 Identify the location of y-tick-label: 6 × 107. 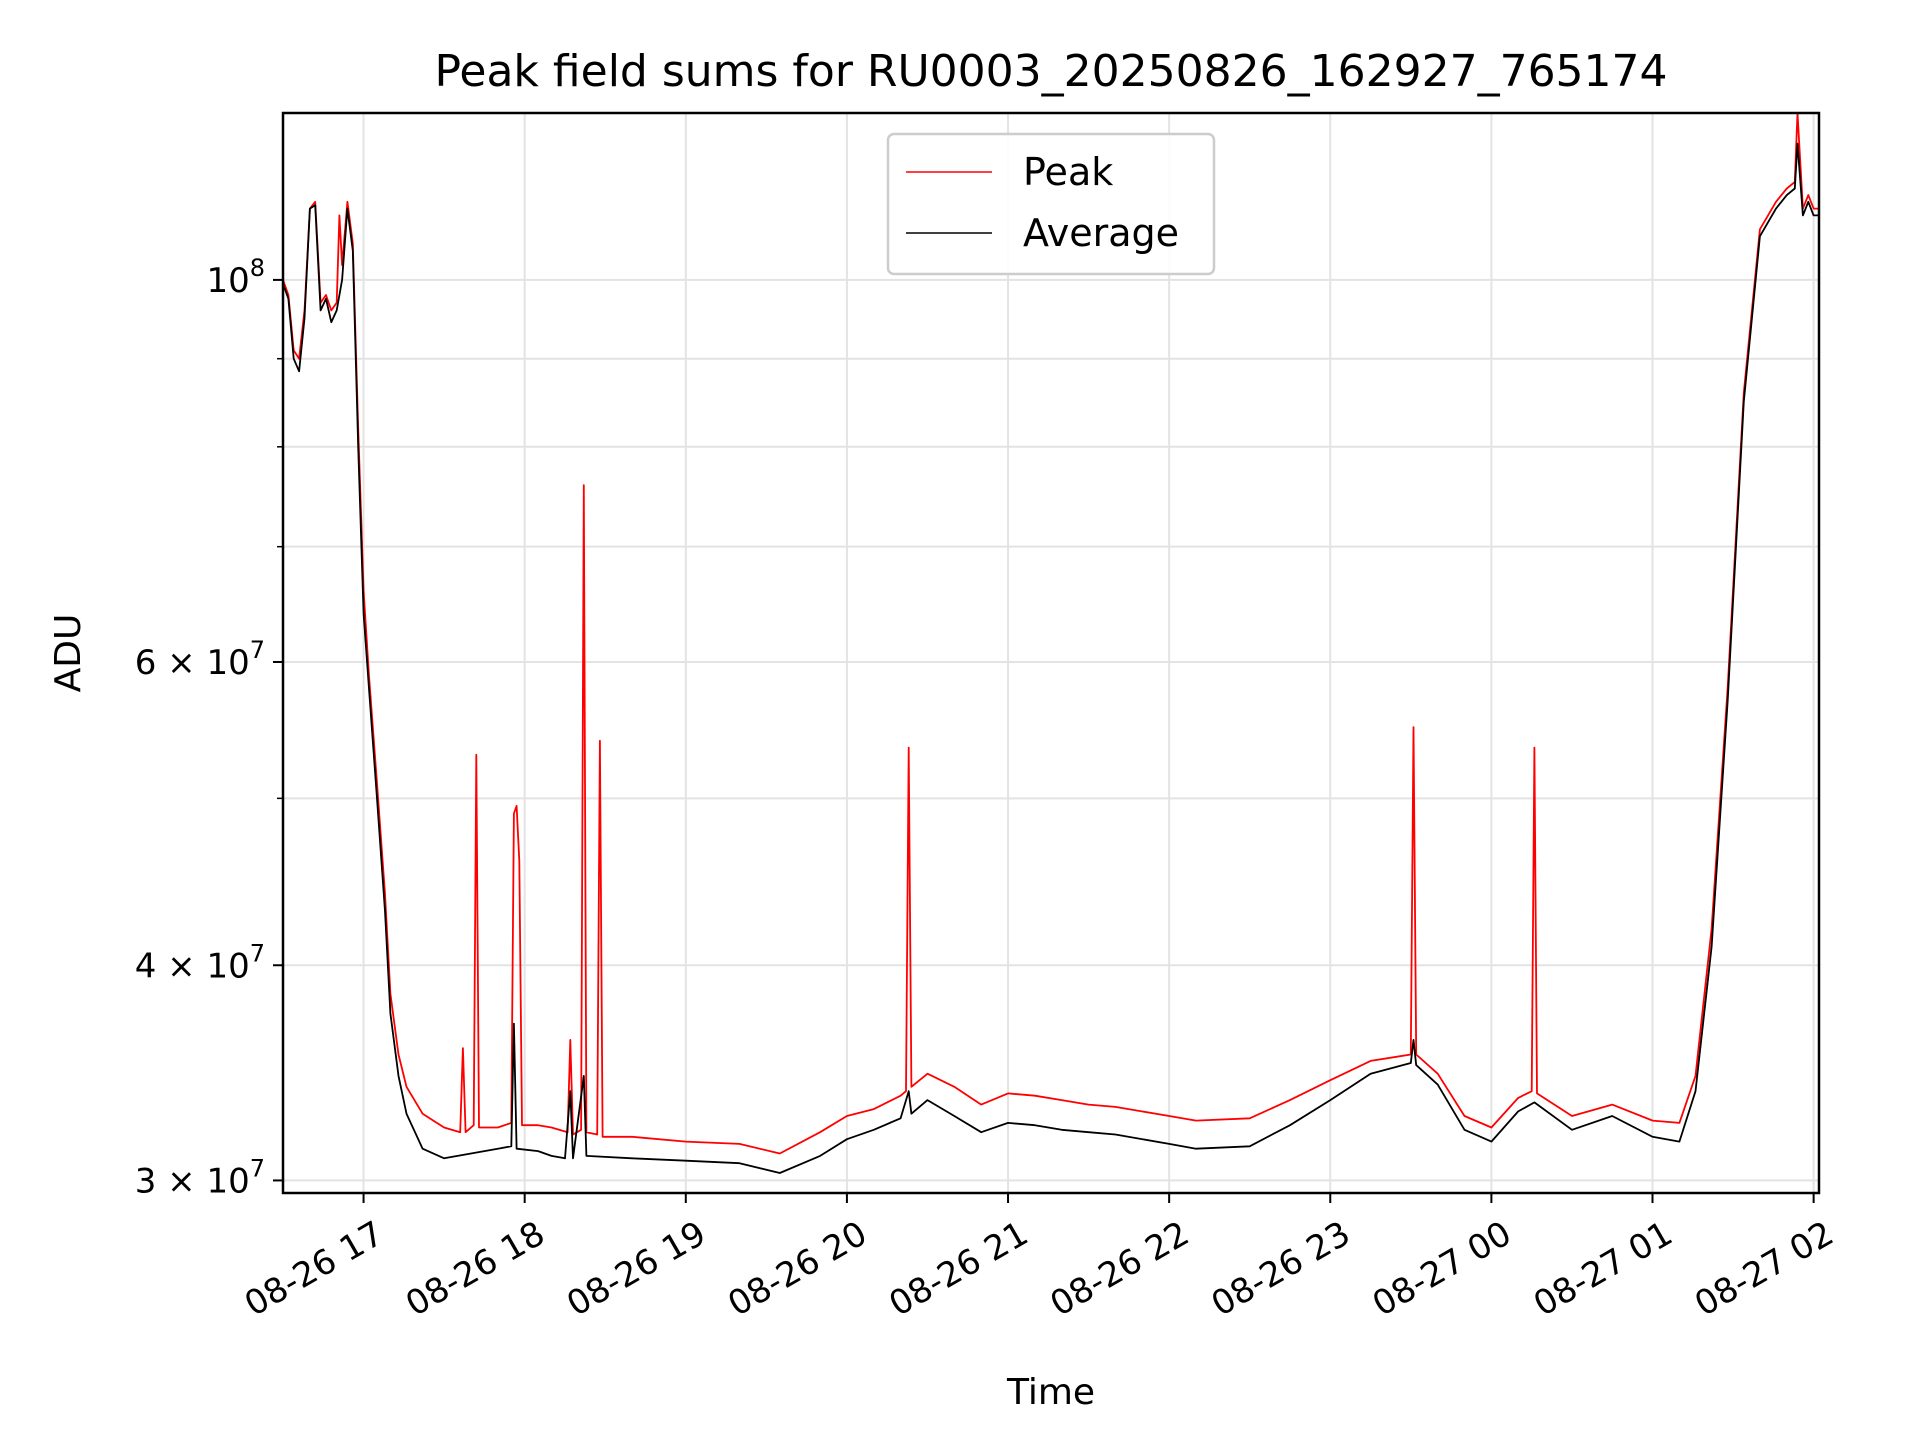
(200, 659).